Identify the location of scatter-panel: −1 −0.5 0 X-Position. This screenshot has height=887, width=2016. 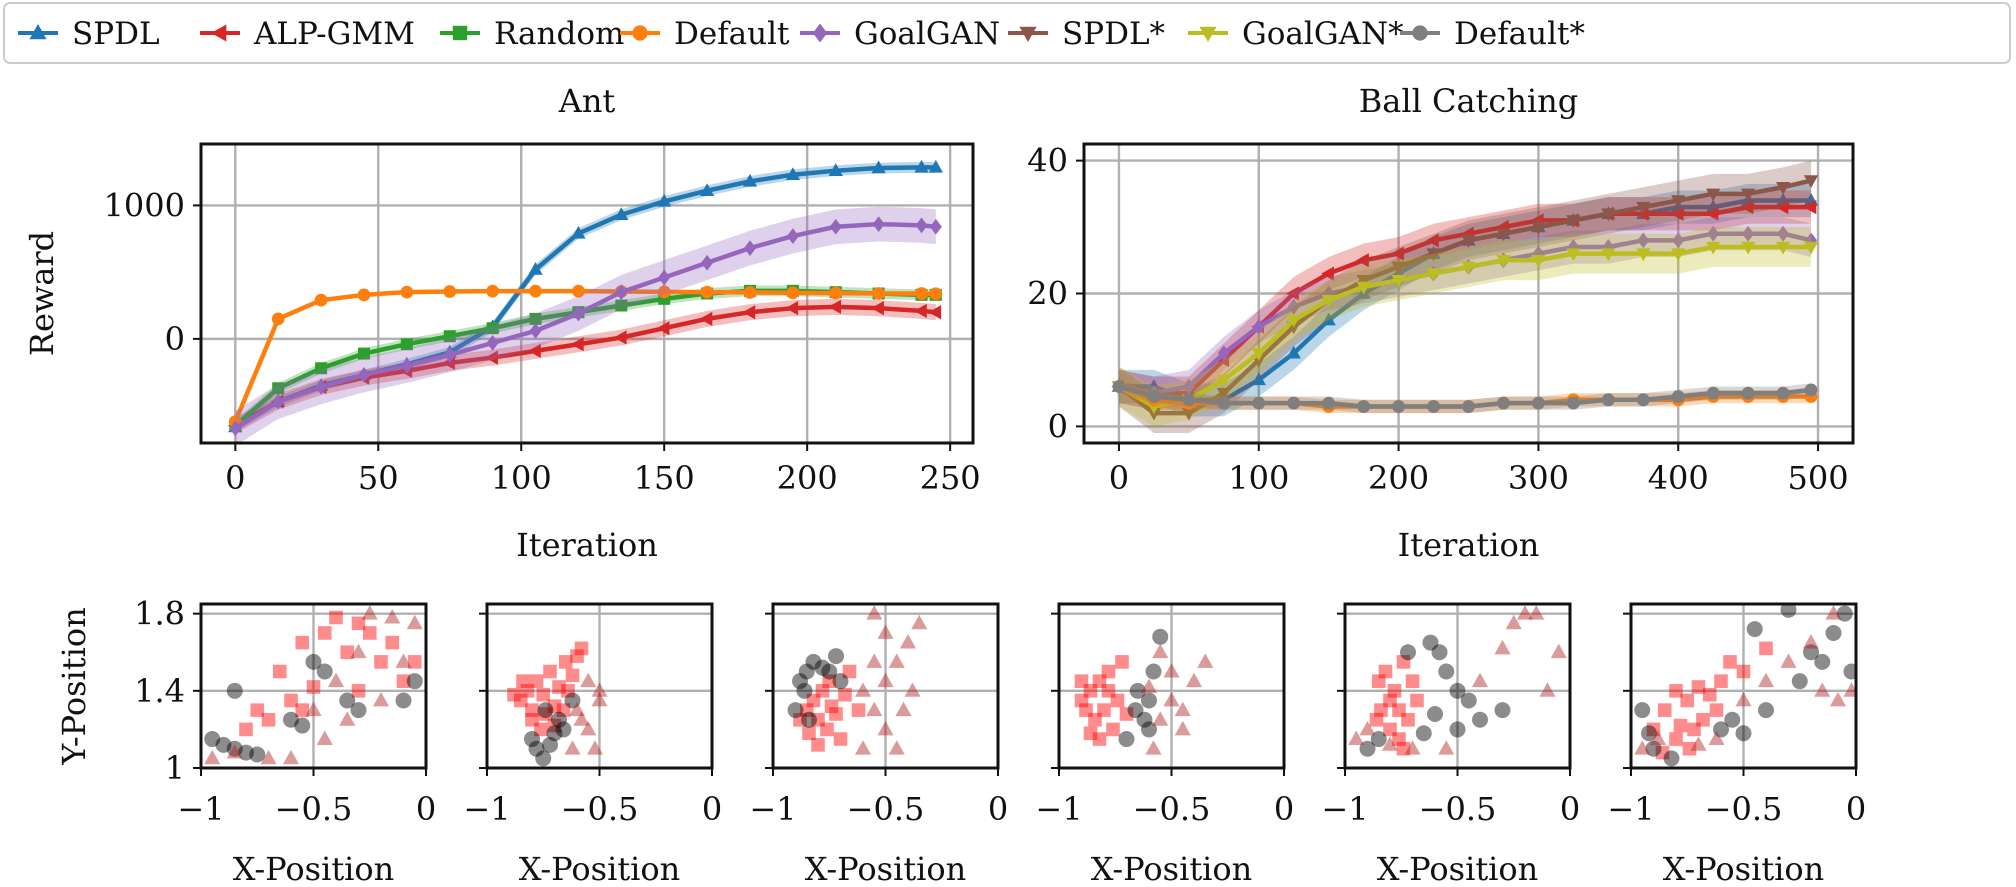
(592, 744).